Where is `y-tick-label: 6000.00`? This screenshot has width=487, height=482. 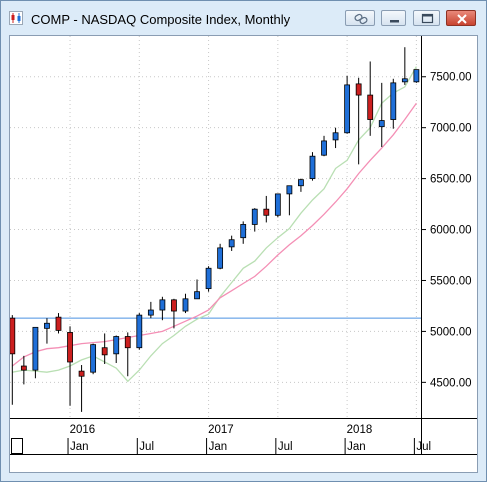
y-tick-label: 6000.00 is located at coordinates (451, 231).